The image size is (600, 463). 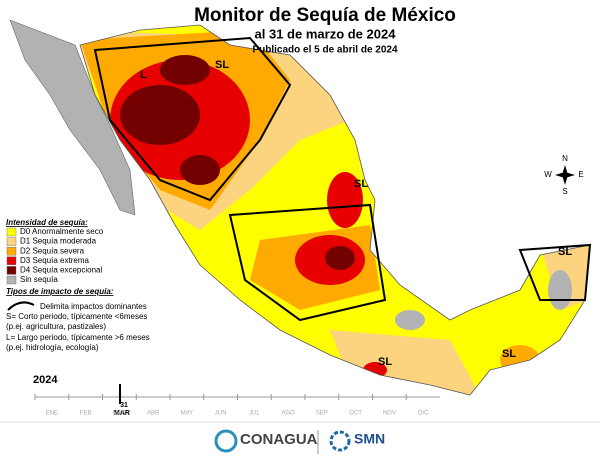 What do you see at coordinates (58, 241) in the screenshot?
I see `legend-label: D1 Sequía moderada` at bounding box center [58, 241].